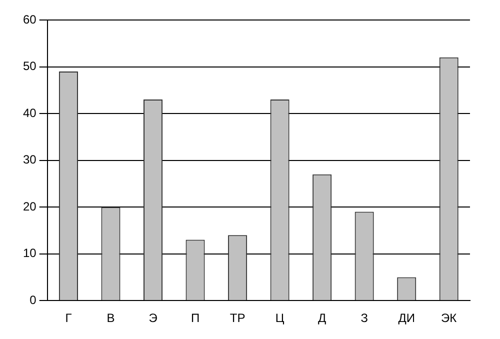 The image size is (500, 339). I want to click on x-tick-label: Ц, so click(279, 318).